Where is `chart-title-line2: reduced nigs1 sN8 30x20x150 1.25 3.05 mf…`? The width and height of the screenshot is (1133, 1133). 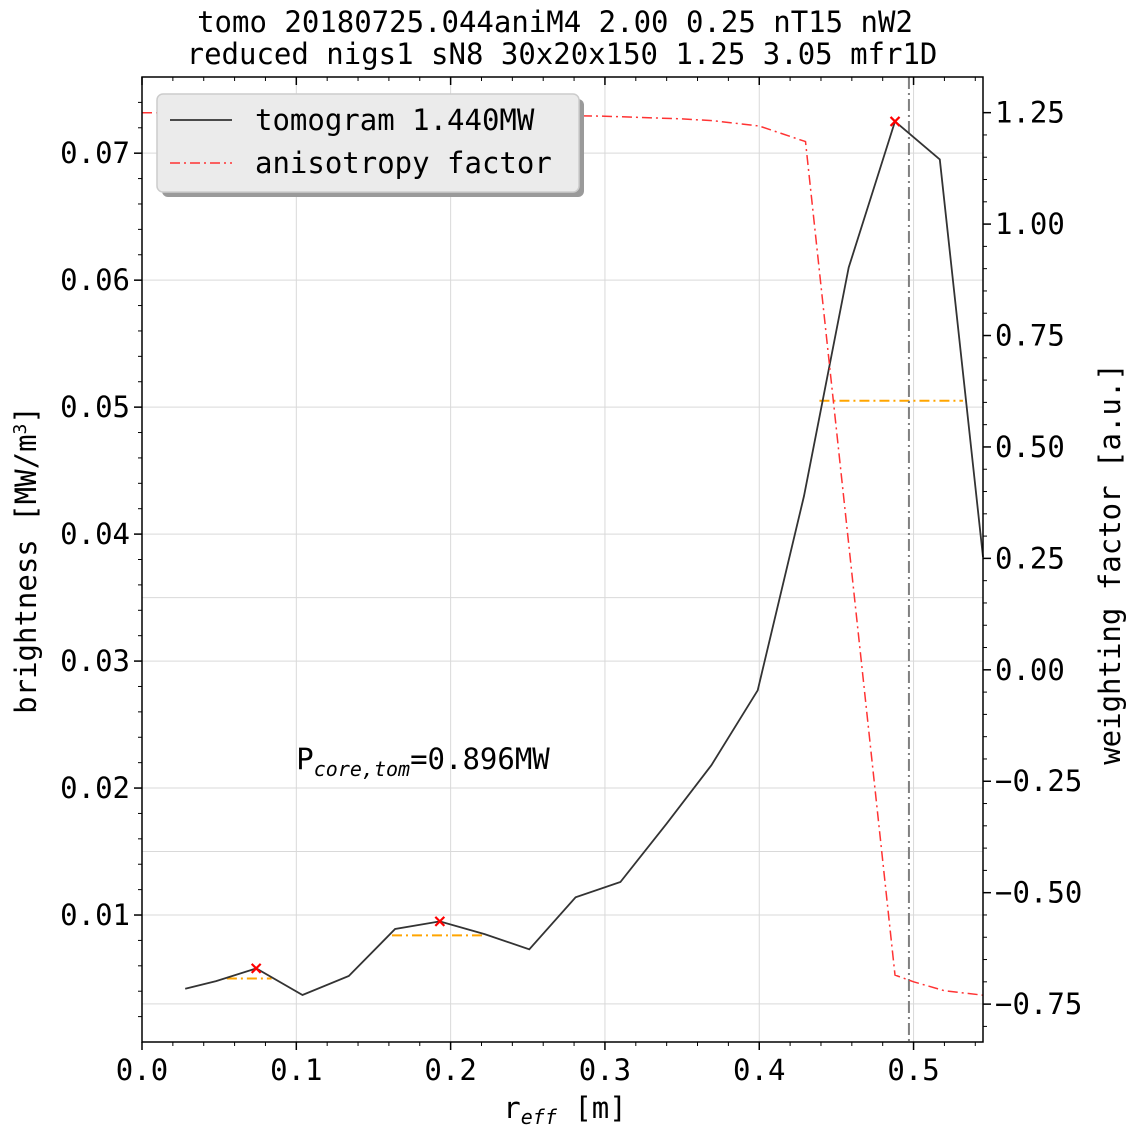 chart-title-line2: reduced nigs1 sN8 30x20x150 1.25 3.05 mf… is located at coordinates (562, 54).